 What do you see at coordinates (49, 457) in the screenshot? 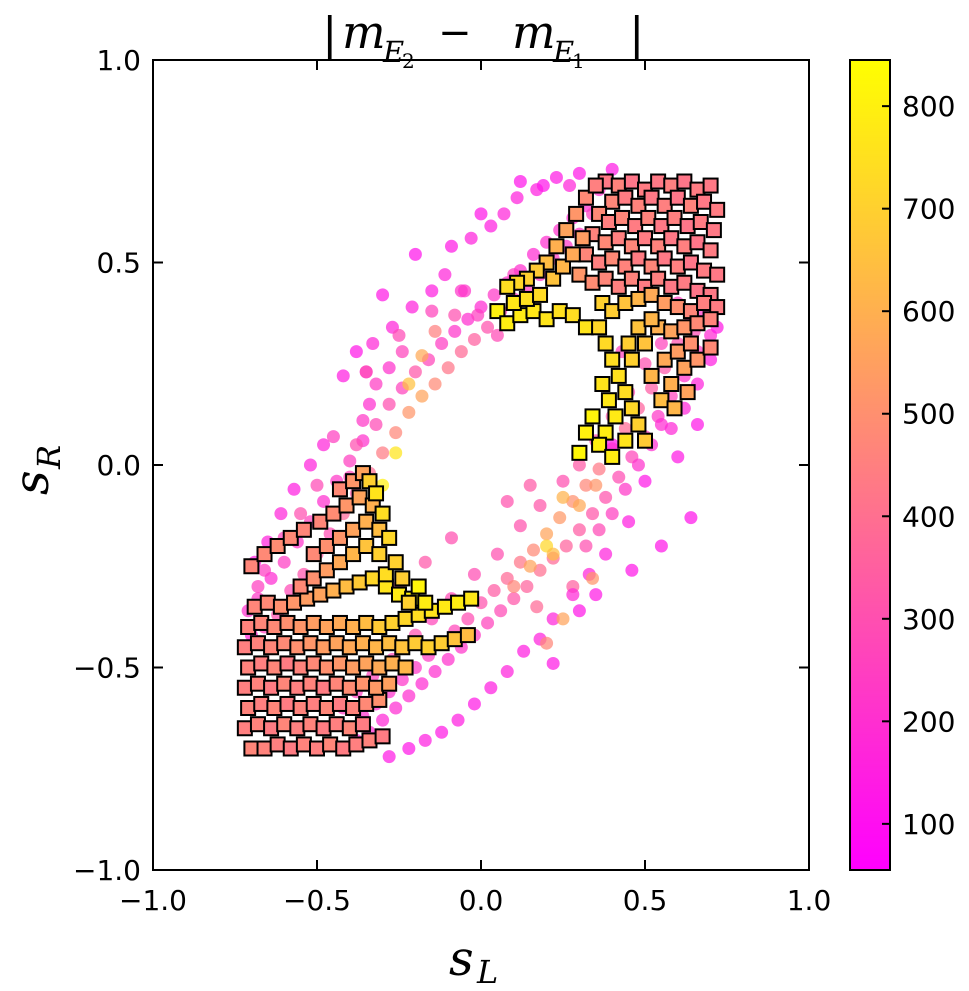
I see `y-label-subscript: R` at bounding box center [49, 457].